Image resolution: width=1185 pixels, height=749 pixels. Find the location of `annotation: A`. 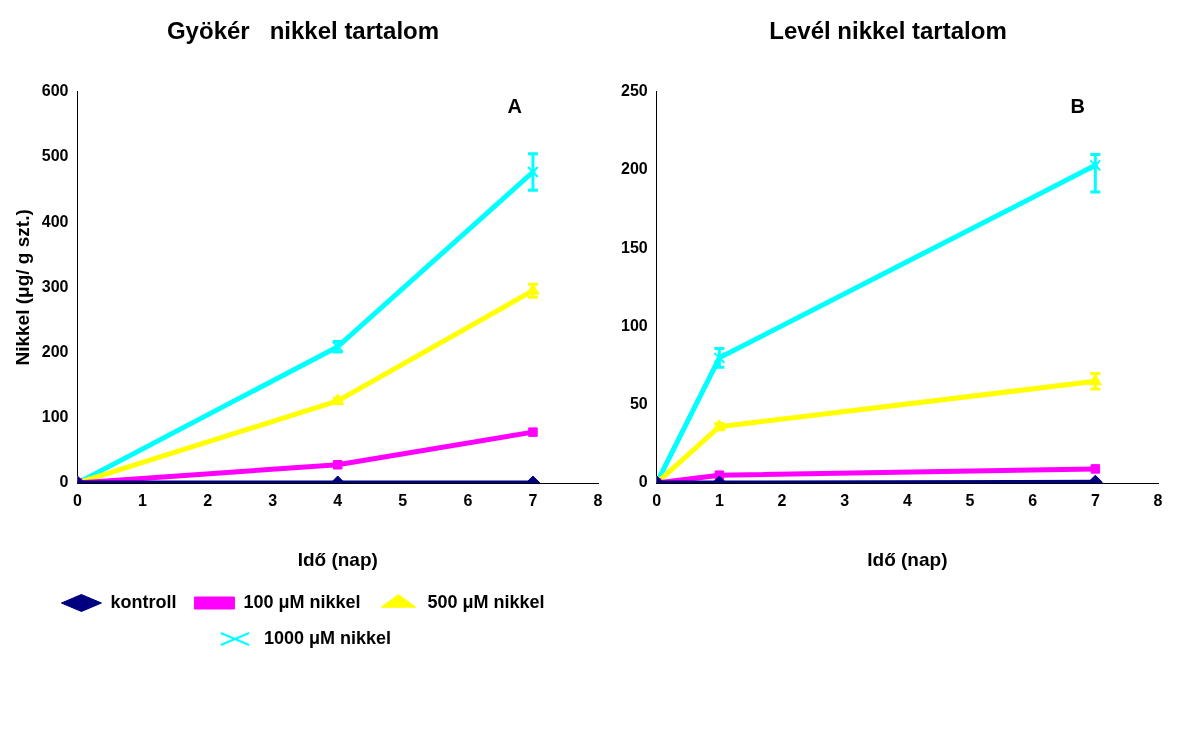

annotation: A is located at coordinates (514, 106).